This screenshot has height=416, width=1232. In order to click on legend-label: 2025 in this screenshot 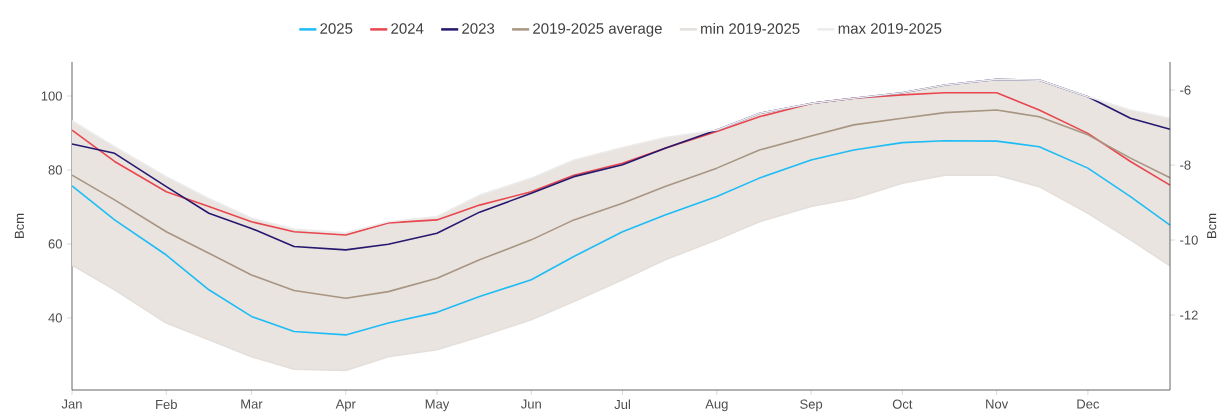, I will do `click(336, 28)`.